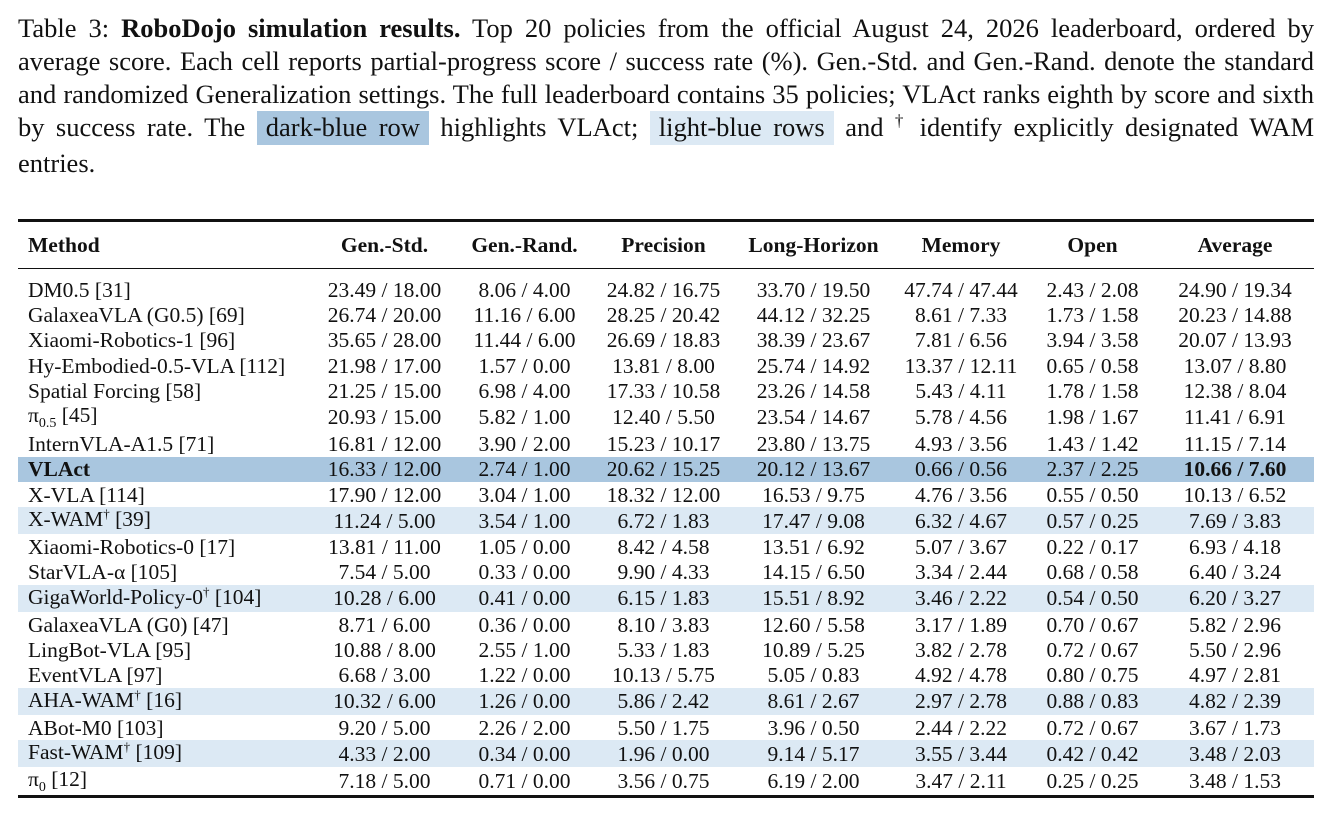  I want to click on header-long-horizon: Long-Horizon, so click(813, 244).